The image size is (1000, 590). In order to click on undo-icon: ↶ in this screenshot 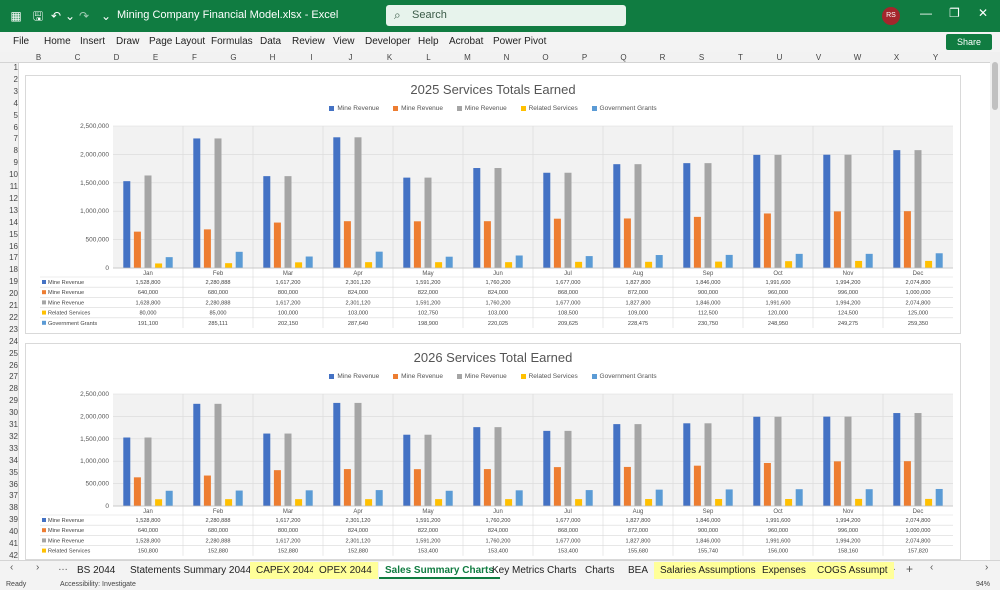, I will do `click(56, 16)`.